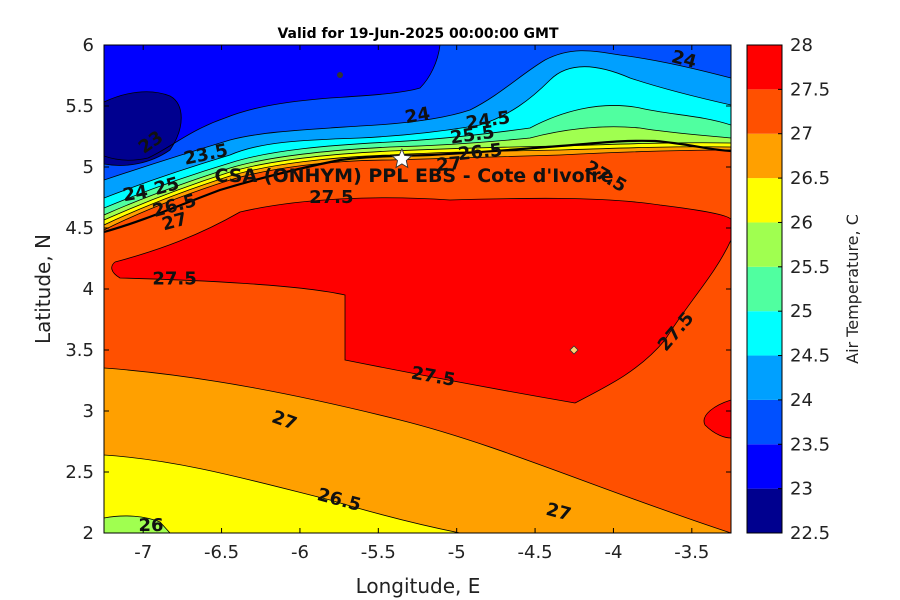 The width and height of the screenshot is (900, 600). I want to click on colorbar-ticks: 22.5 23 23.5 24 24.5 25 25.5 26 26.5 27 27.5 28, so click(804, 289).